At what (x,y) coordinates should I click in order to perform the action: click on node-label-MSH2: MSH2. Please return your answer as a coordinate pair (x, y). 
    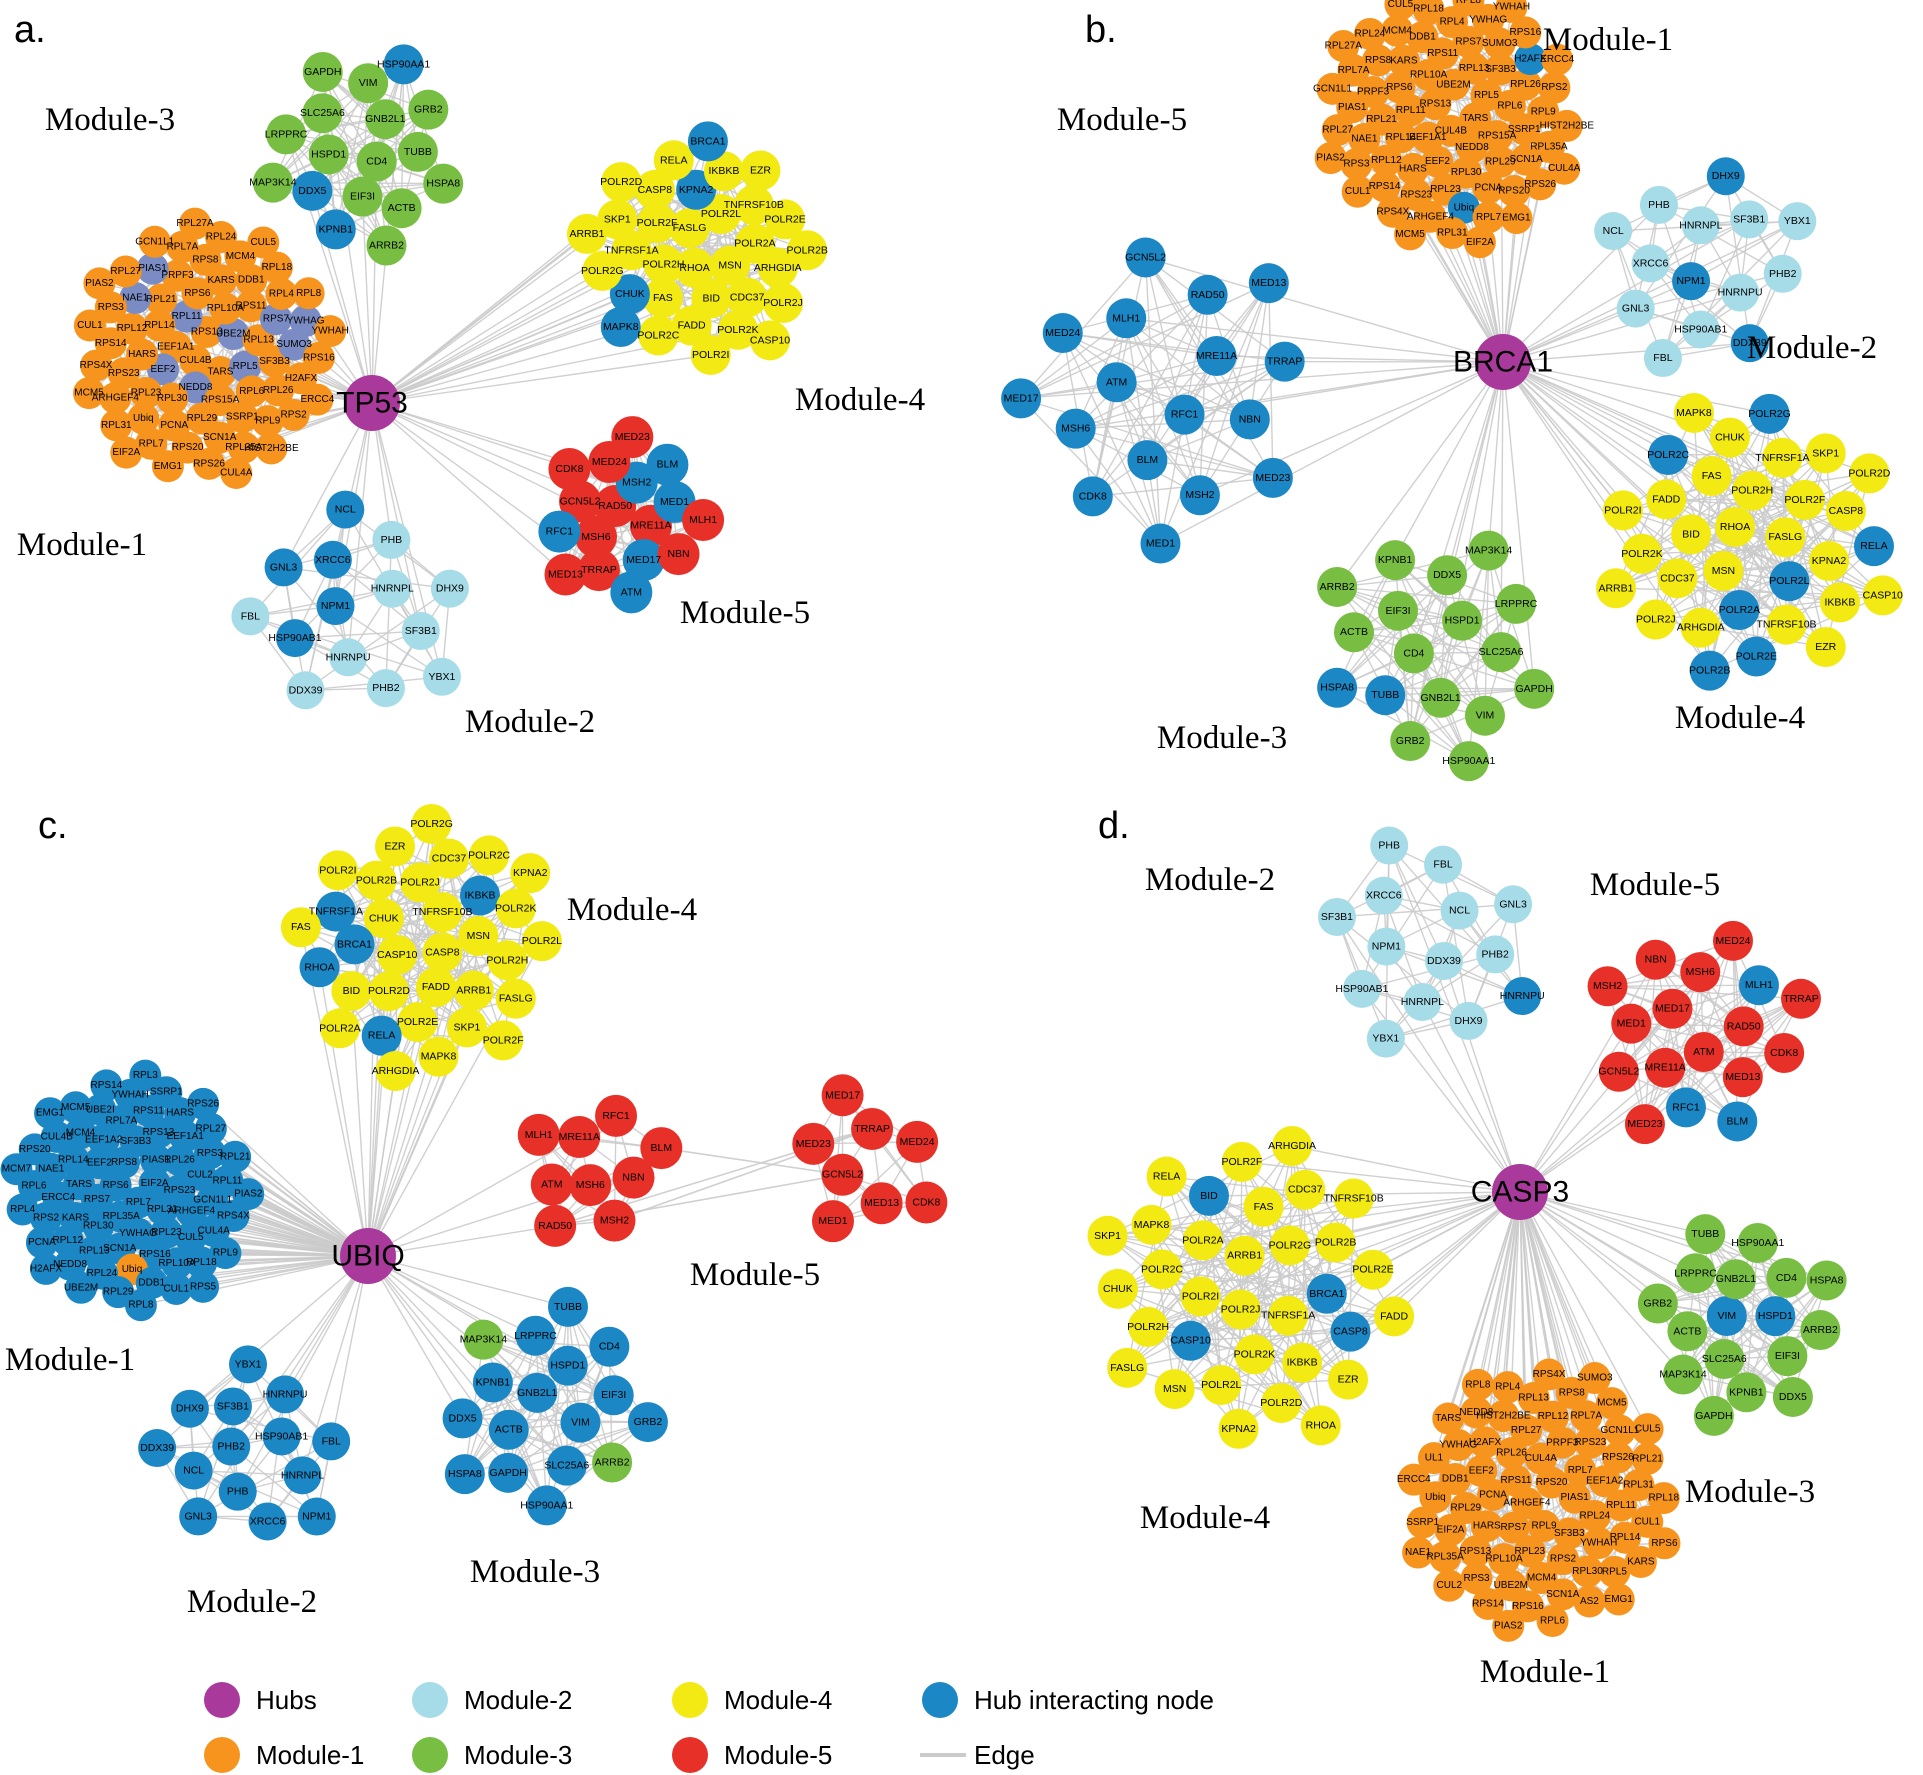
    Looking at the image, I should click on (636, 483).